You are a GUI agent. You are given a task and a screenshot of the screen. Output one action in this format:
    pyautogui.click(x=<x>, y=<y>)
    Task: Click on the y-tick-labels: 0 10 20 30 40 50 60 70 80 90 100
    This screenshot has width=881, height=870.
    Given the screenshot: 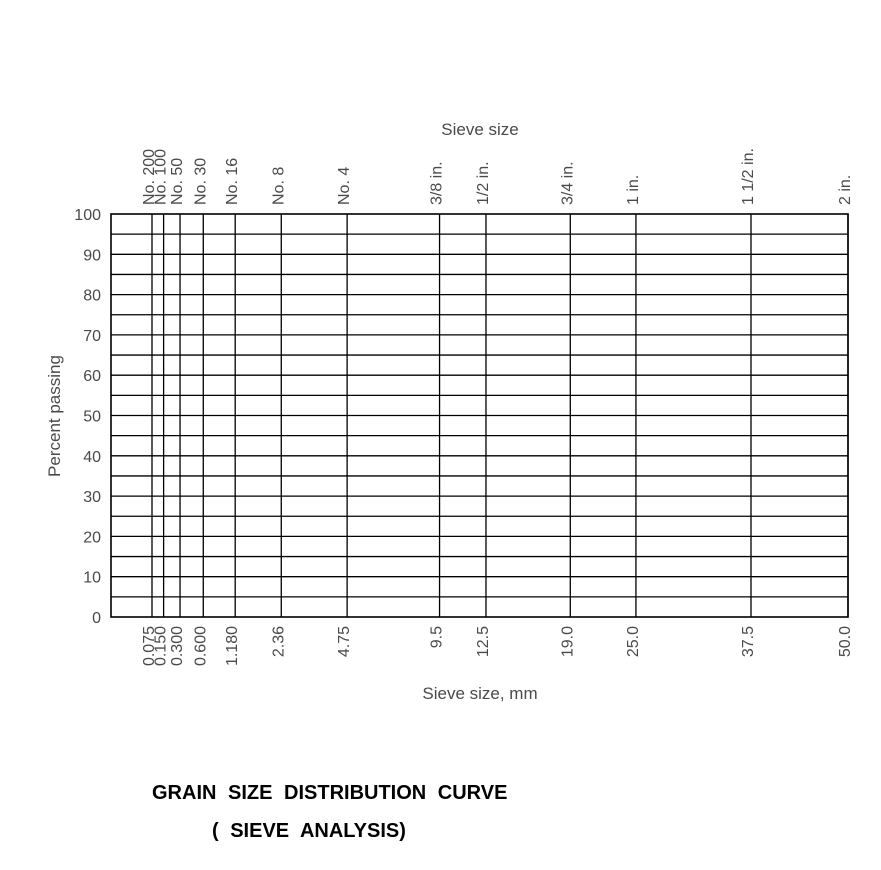 What is the action you would take?
    pyautogui.click(x=87, y=417)
    